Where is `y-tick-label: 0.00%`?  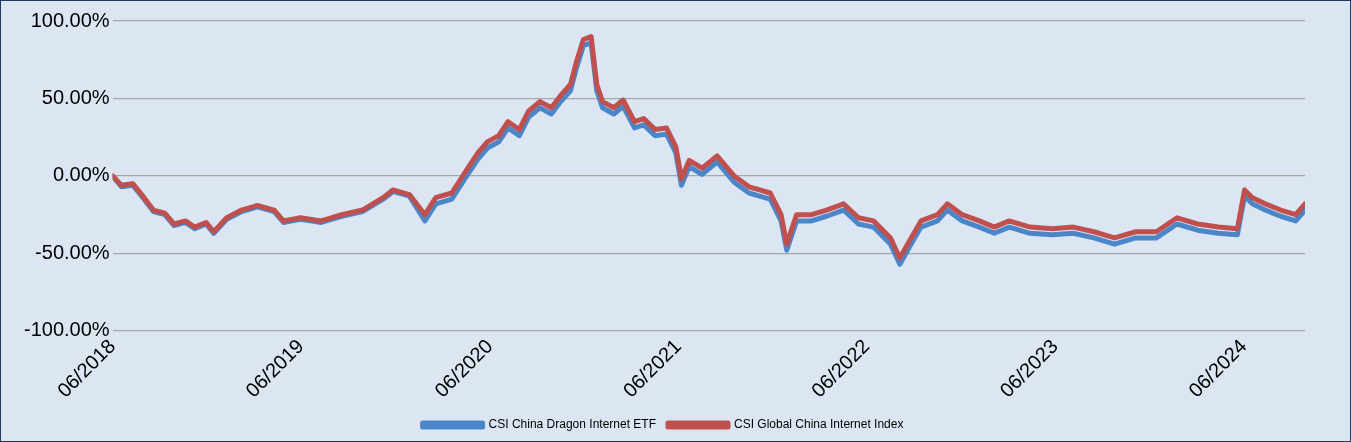 y-tick-label: 0.00% is located at coordinates (81, 174).